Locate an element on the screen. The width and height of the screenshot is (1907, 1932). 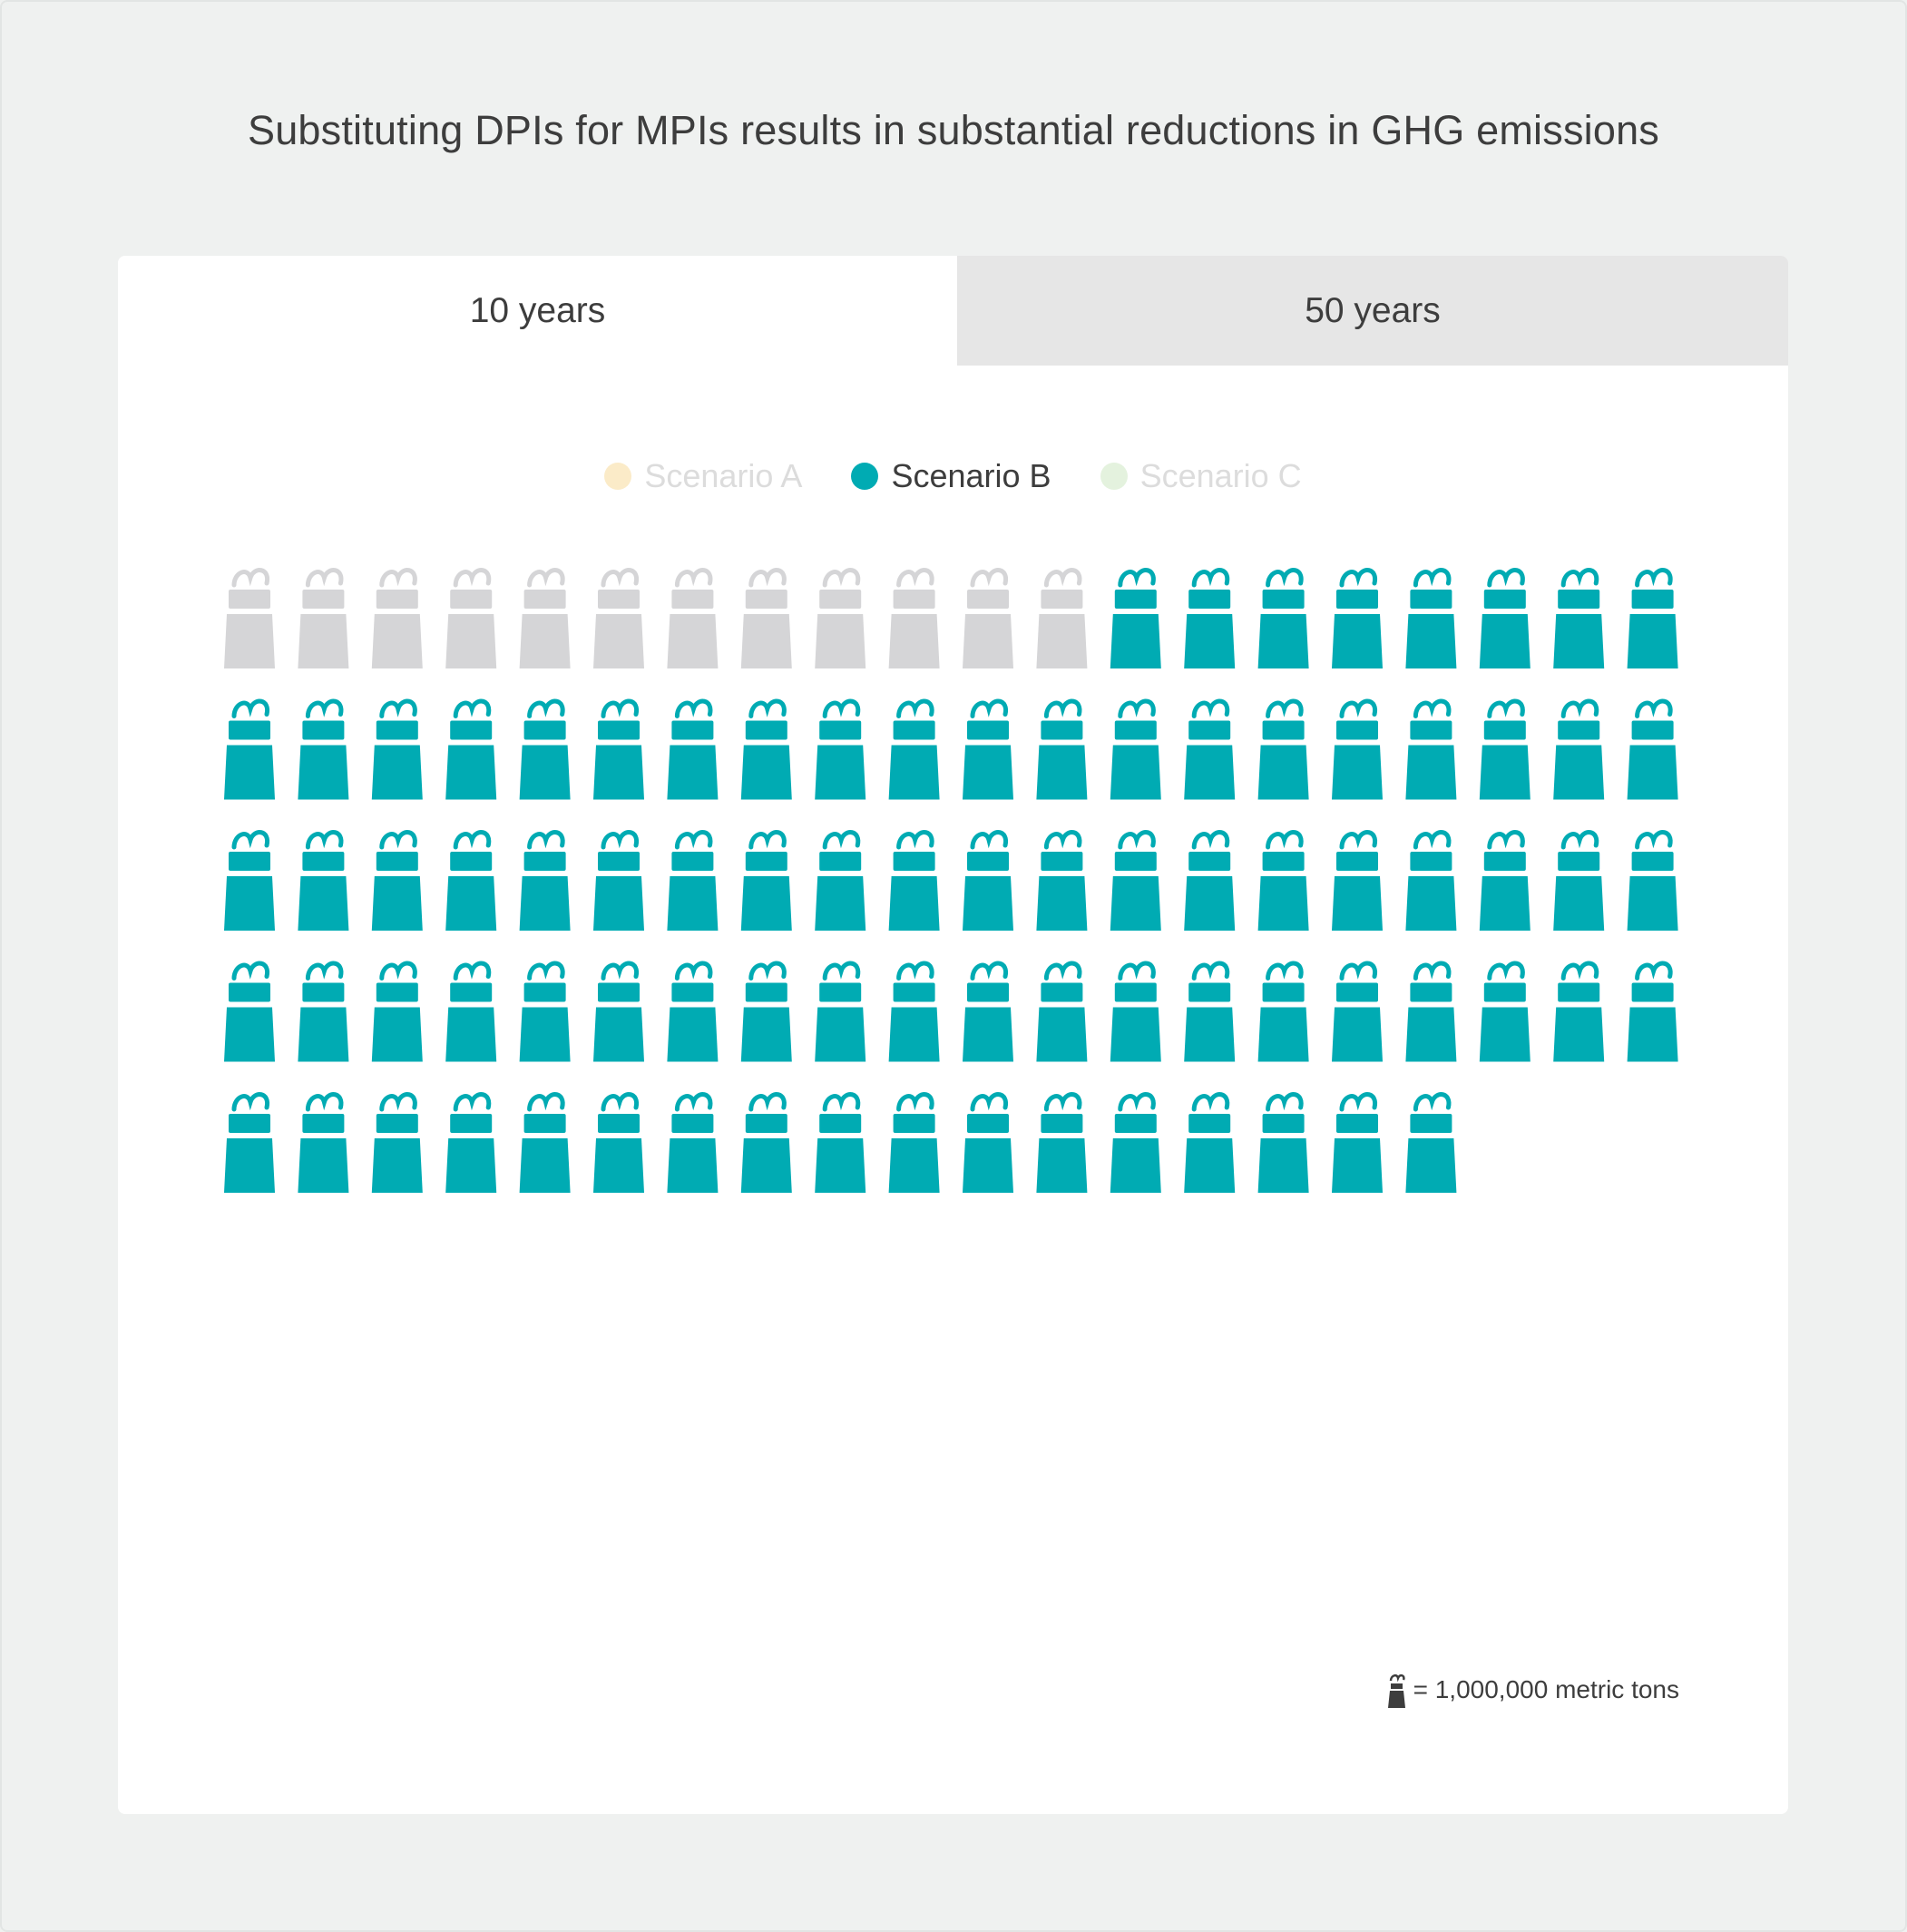
legend: Scenario A Scenario B Scenario C is located at coordinates (953, 476).